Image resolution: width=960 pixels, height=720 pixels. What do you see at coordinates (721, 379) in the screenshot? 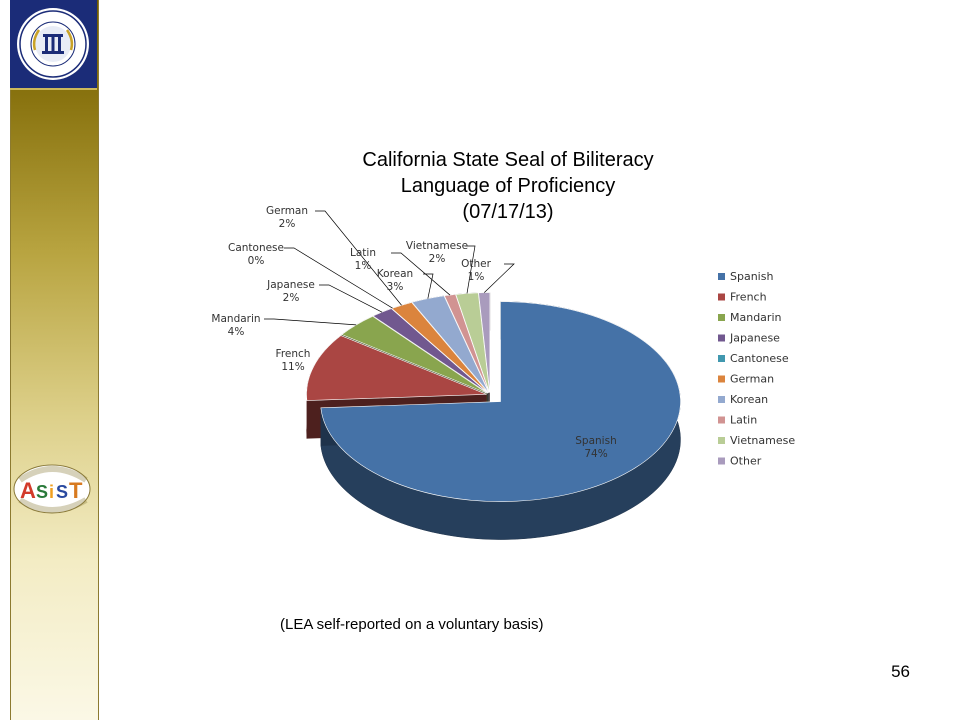
I see `legend-swatch-german` at bounding box center [721, 379].